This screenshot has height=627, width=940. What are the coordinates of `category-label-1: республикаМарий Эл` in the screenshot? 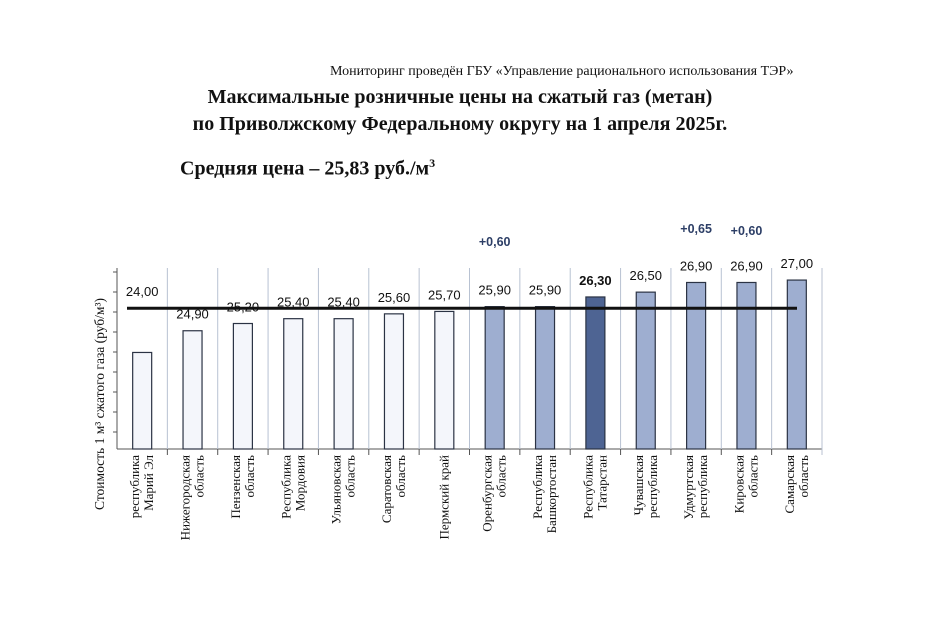 It's located at (141, 487).